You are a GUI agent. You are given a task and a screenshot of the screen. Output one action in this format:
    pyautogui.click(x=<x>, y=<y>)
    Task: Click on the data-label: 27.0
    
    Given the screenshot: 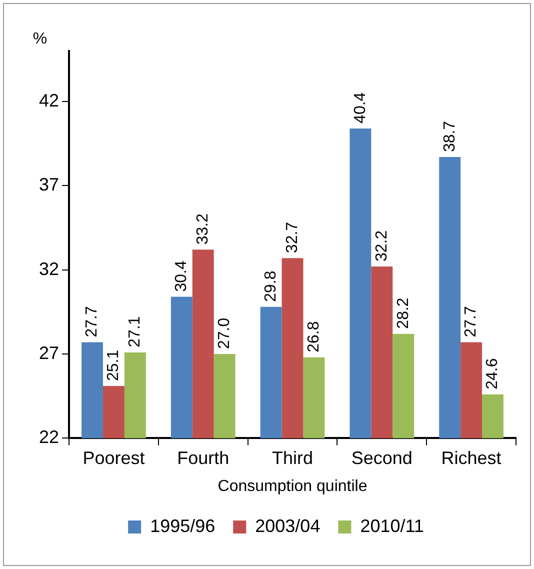 What is the action you would take?
    pyautogui.click(x=224, y=334)
    